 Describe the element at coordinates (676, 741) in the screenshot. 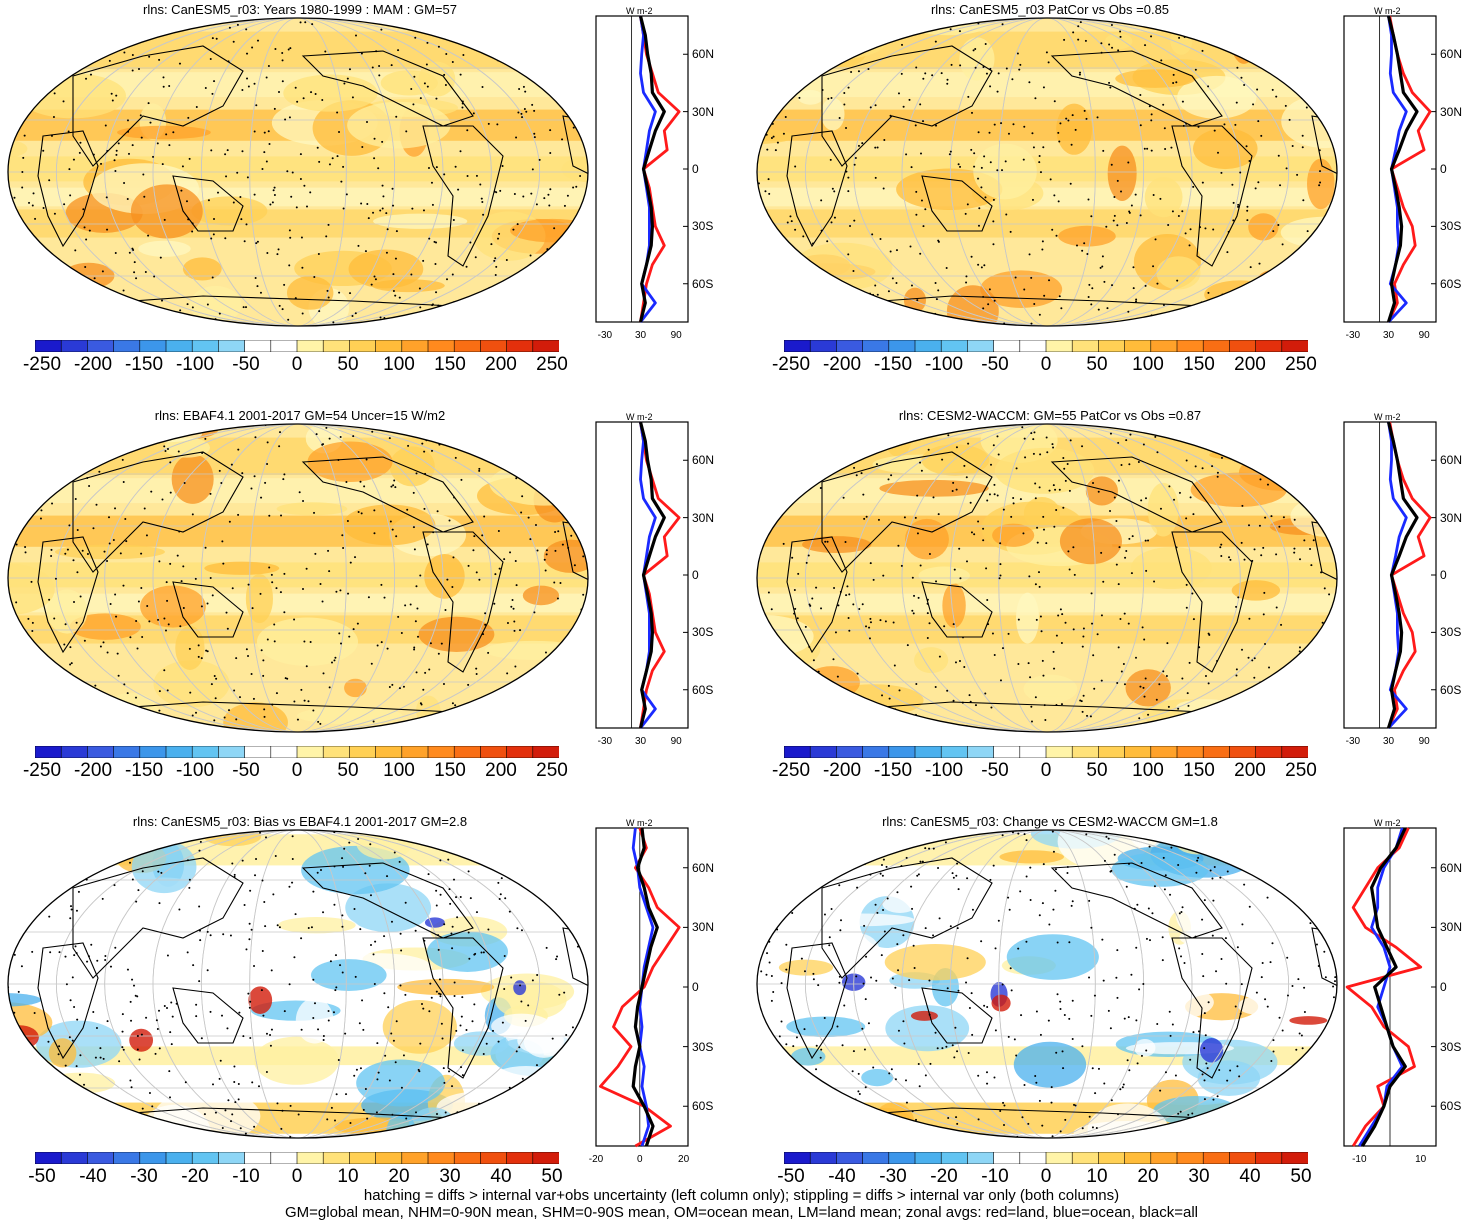

I see `zonal-x-tick-label: 90` at that location.